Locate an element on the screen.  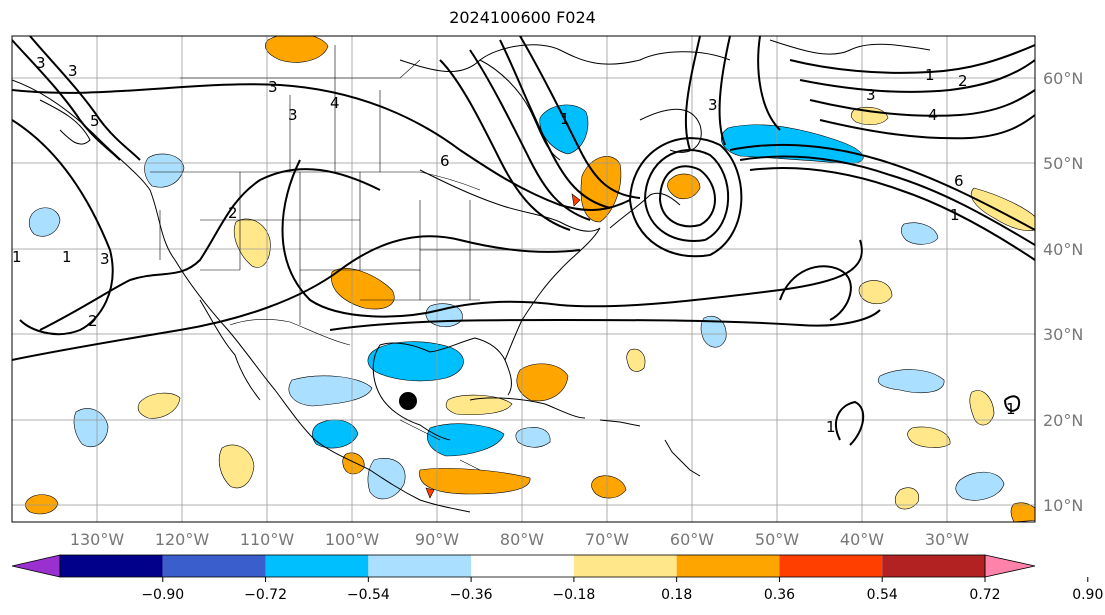
lat-label: 20°N is located at coordinates (1063, 420).